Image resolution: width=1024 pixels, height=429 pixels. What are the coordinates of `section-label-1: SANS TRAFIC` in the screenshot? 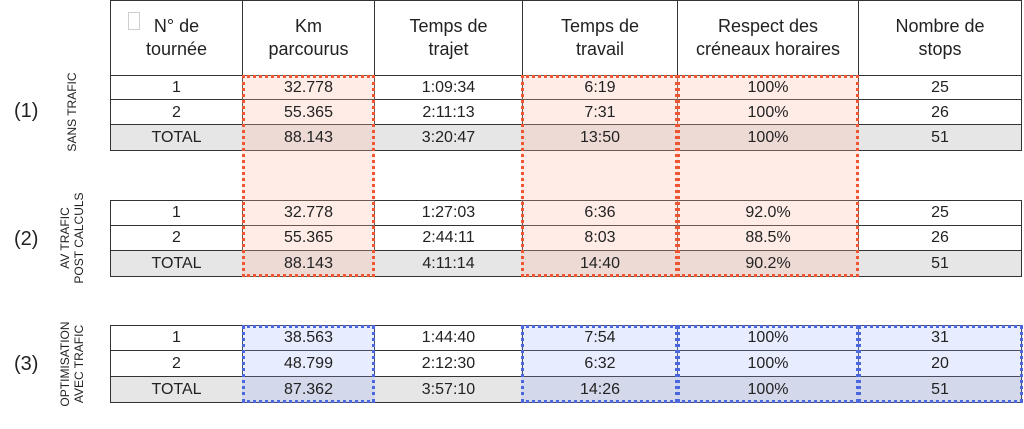 It's located at (72, 112).